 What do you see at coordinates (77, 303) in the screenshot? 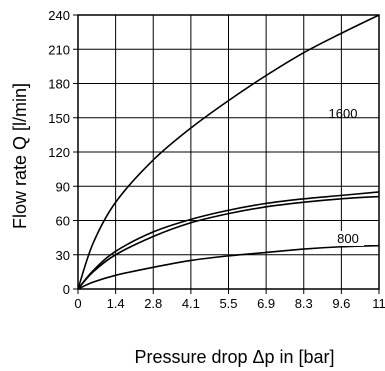
I see `x-tick-label: 0` at bounding box center [77, 303].